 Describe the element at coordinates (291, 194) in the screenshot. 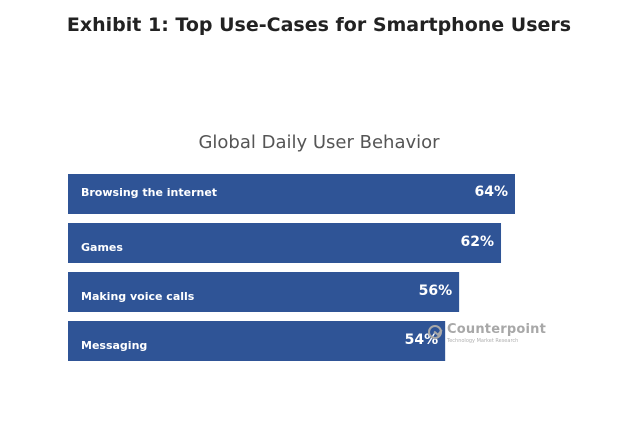

I see `bar-browsing-the-internet` at that location.